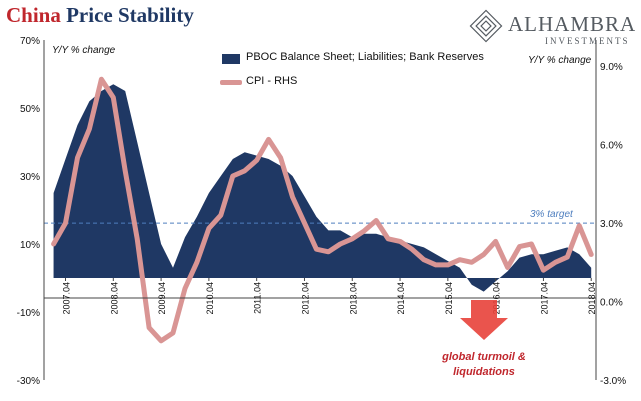 The image size is (641, 401). I want to click on x-tick-label: 2013.04, so click(353, 298).